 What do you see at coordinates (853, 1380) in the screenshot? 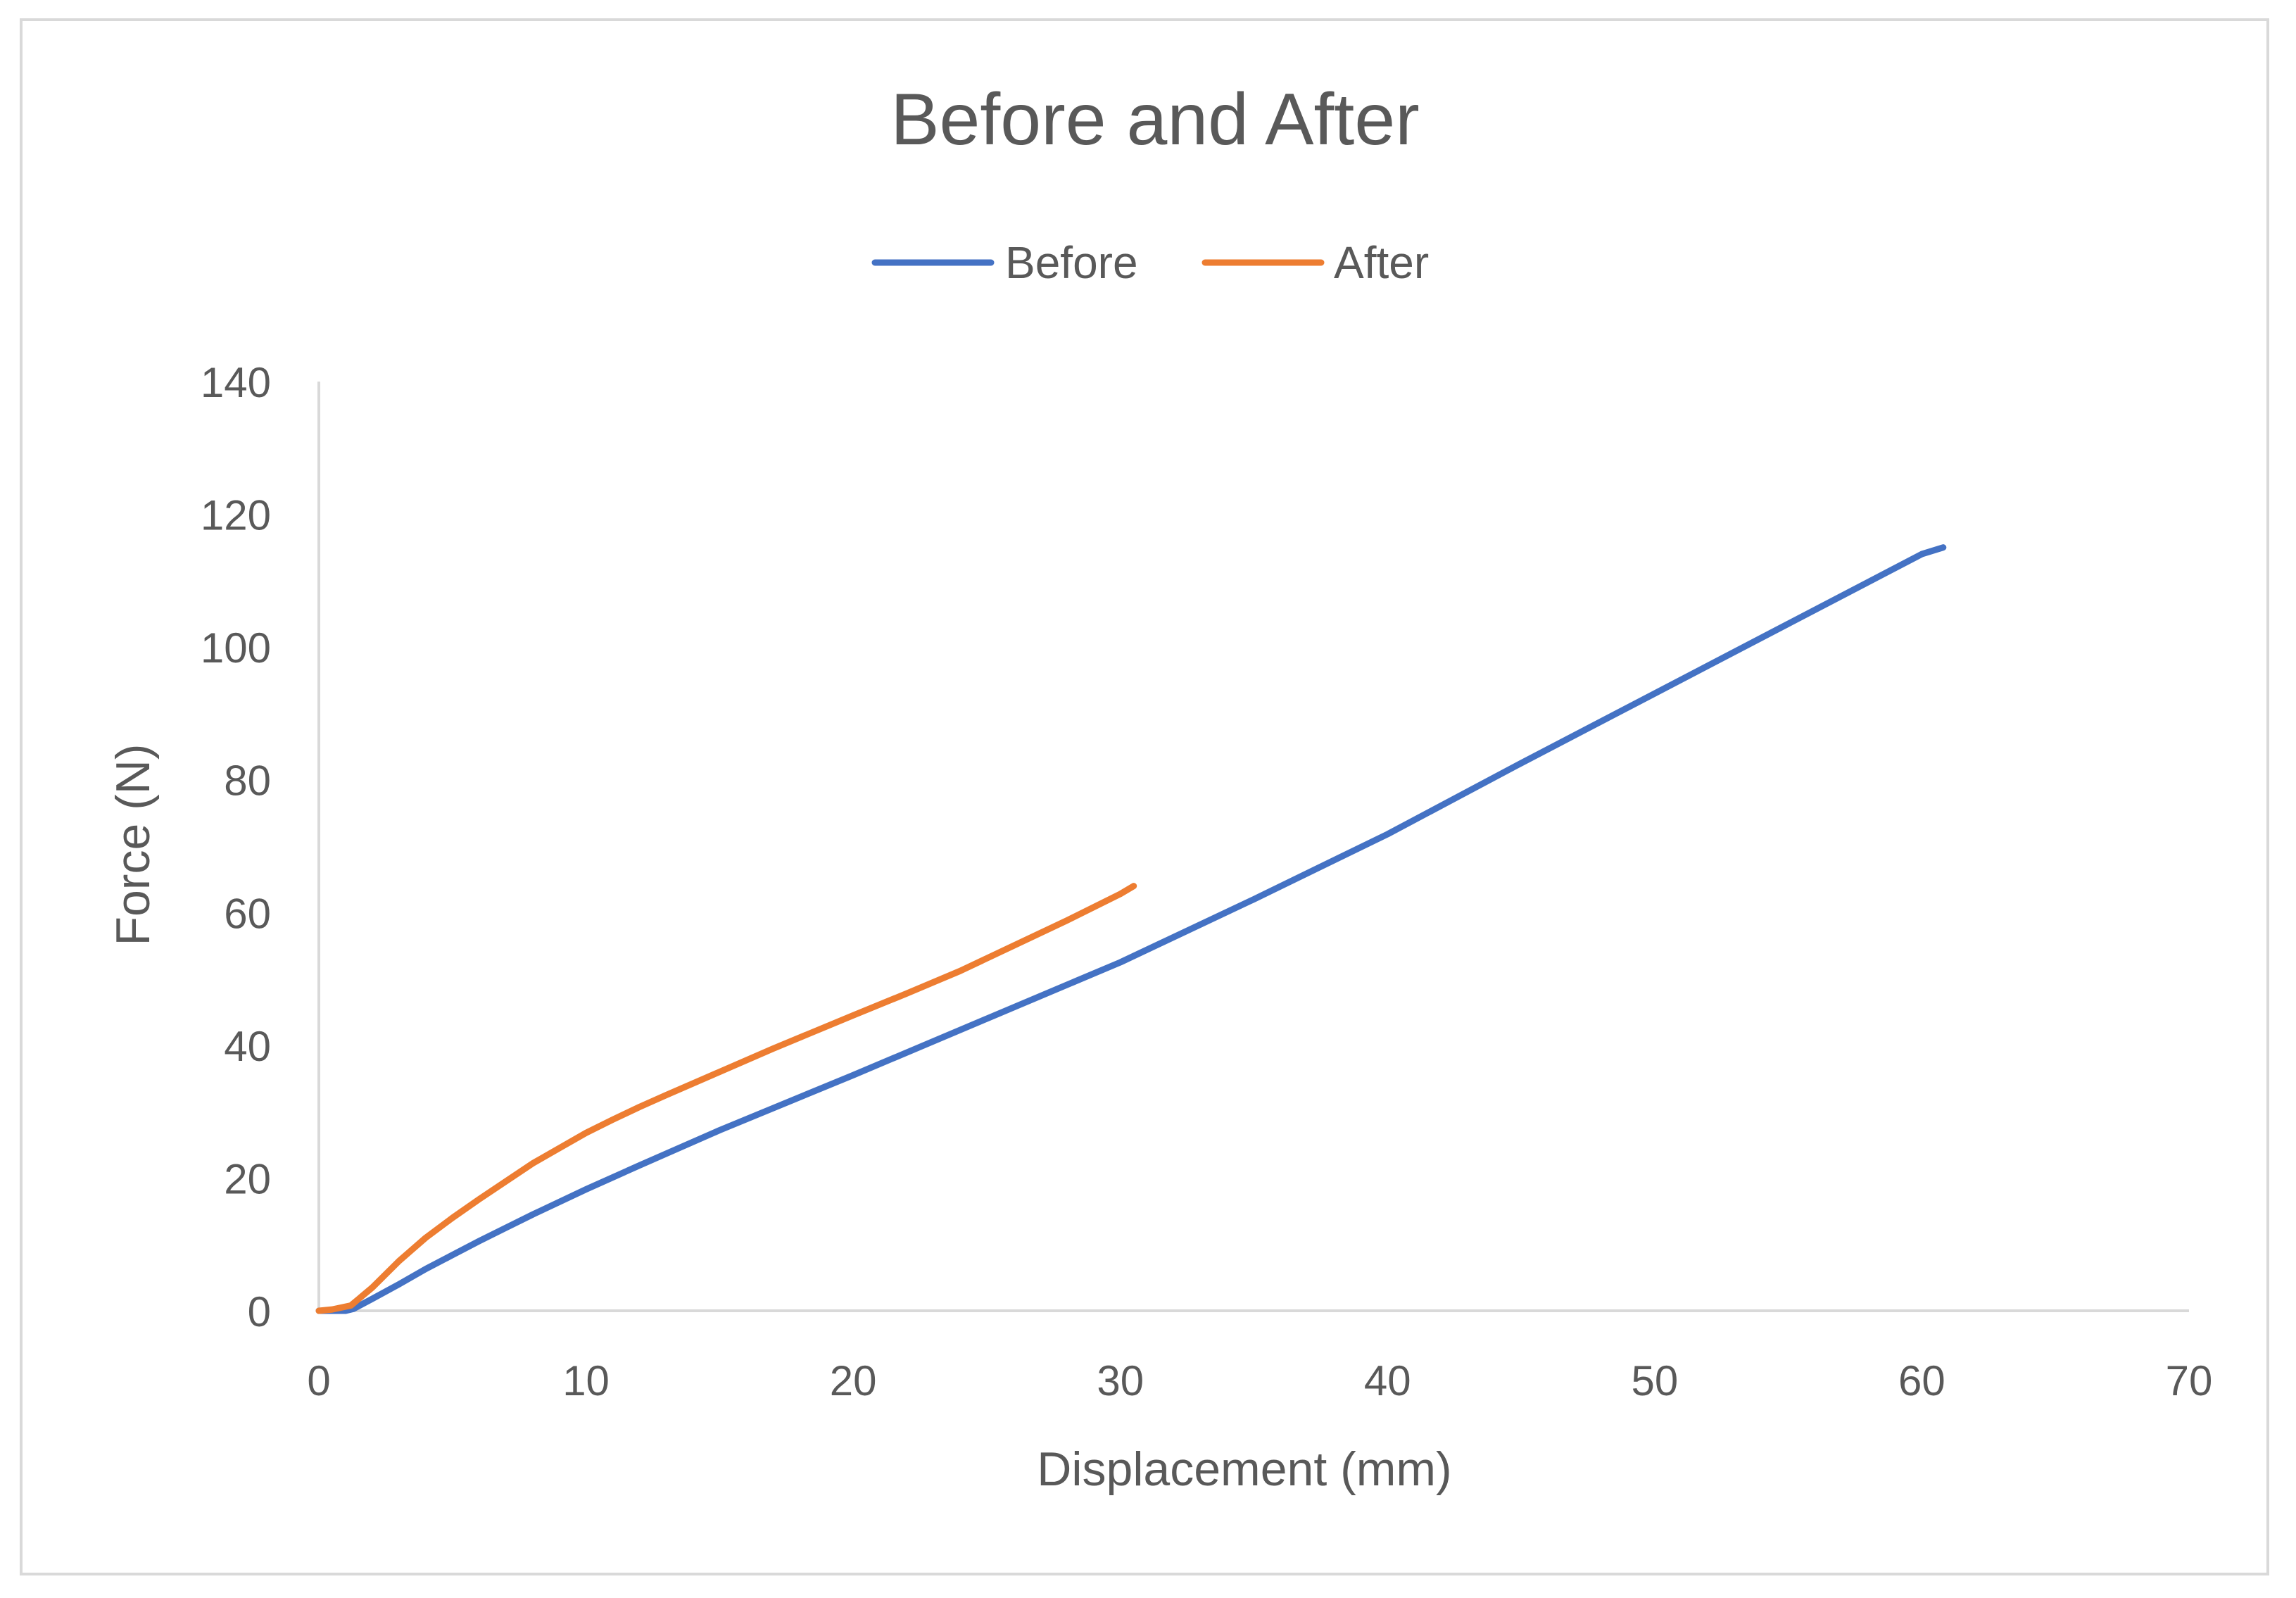
I see `x-tick-label: 20` at bounding box center [853, 1380].